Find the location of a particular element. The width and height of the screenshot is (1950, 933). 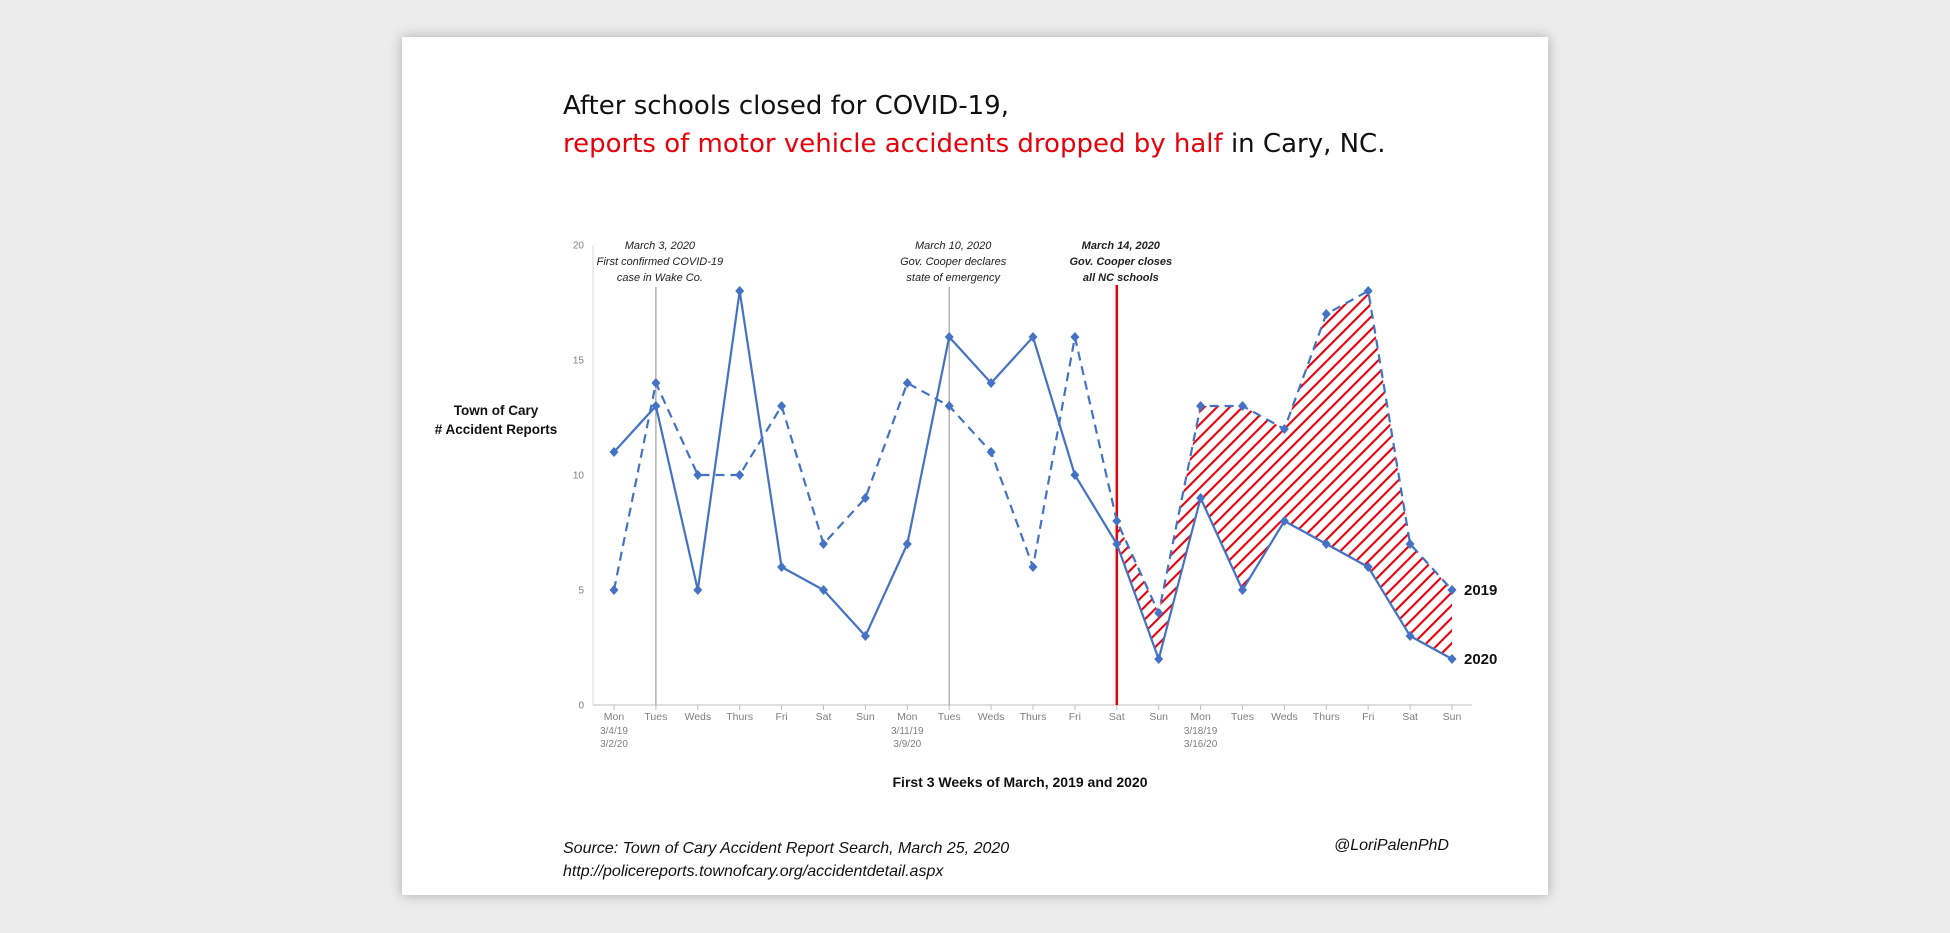

y-tick-label: 15 is located at coordinates (579, 361).